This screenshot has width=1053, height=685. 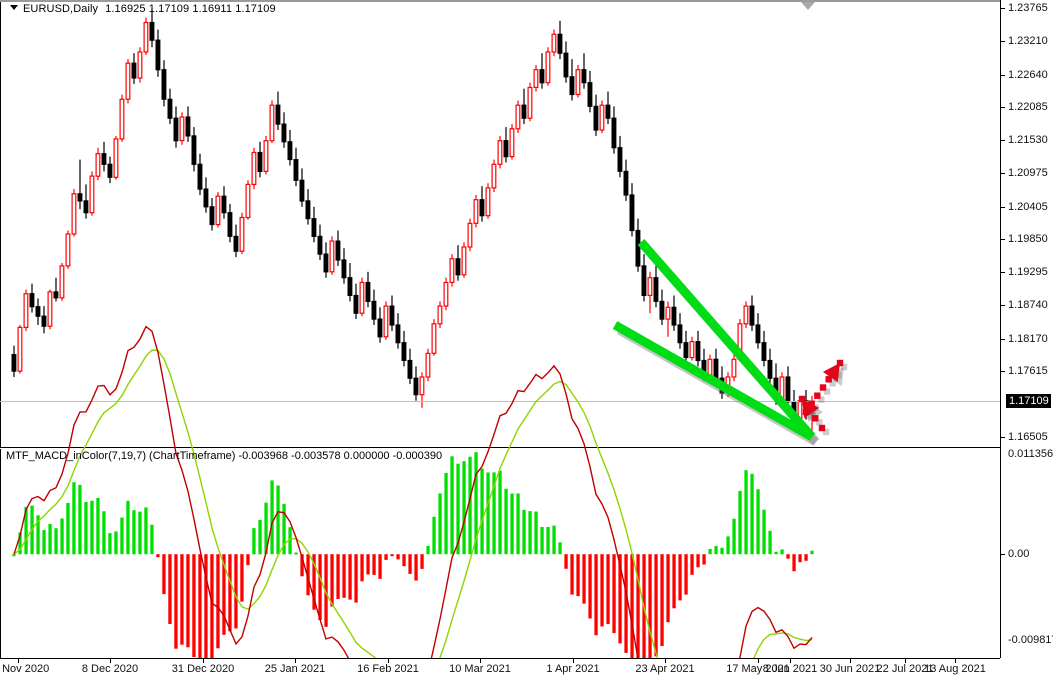 I want to click on price-scale-label: 1.21530, so click(x=1028, y=140).